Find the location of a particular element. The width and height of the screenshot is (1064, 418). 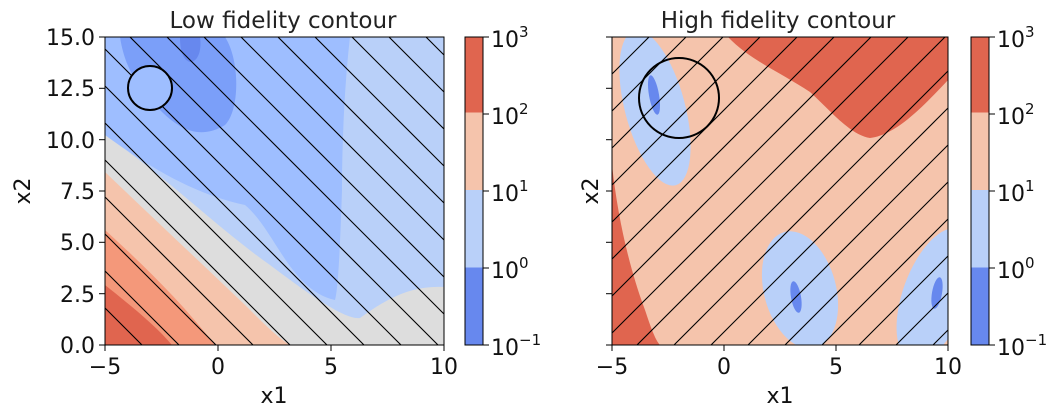

right-plot-title: High fidelity contour is located at coordinates (778, 21).